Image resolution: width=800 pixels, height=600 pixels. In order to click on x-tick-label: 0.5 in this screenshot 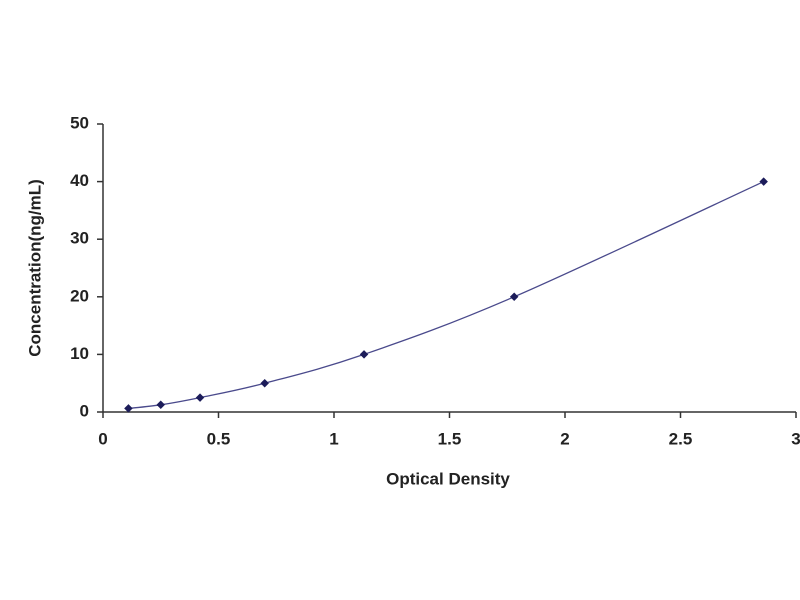, I will do `click(219, 438)`.